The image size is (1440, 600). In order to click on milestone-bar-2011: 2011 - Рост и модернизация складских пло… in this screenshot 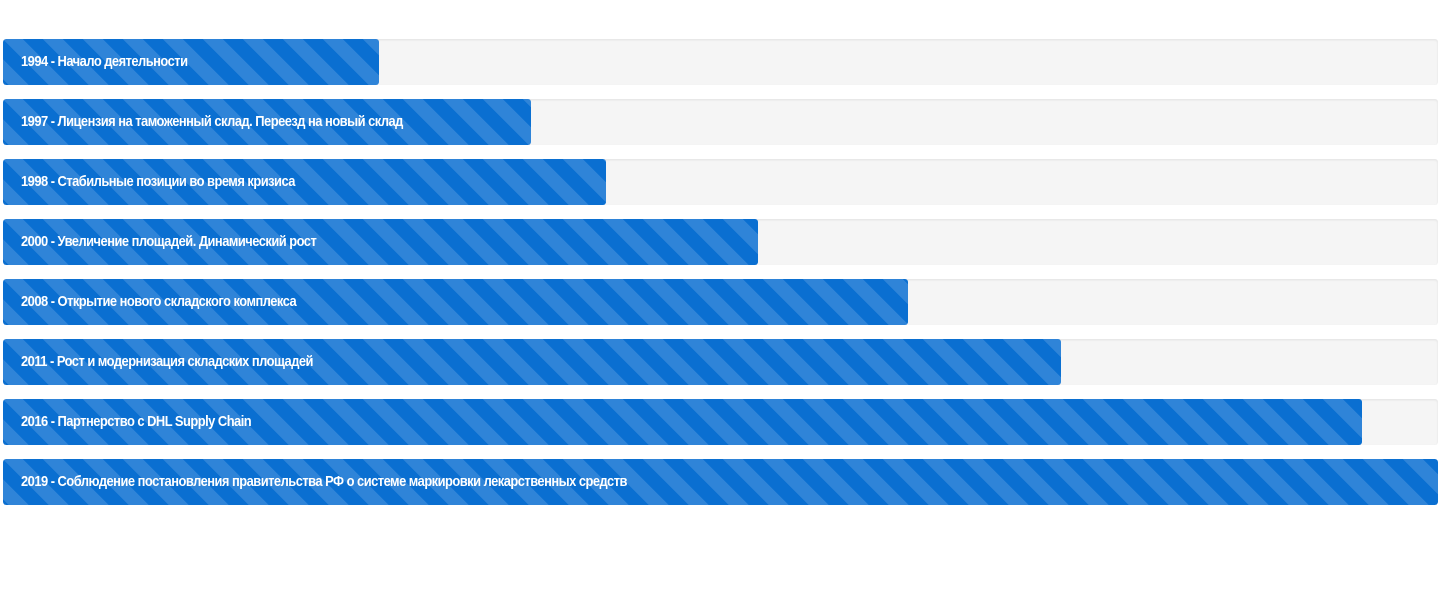, I will do `click(720, 362)`.